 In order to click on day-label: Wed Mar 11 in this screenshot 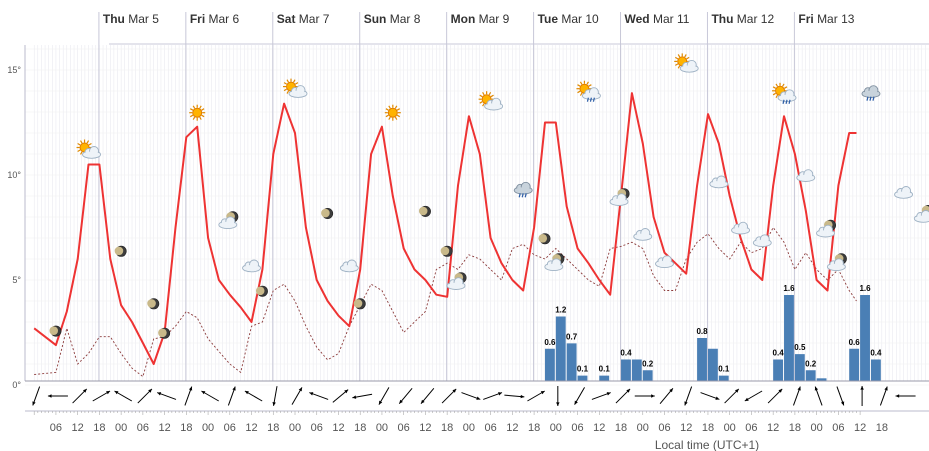, I will do `click(657, 19)`.